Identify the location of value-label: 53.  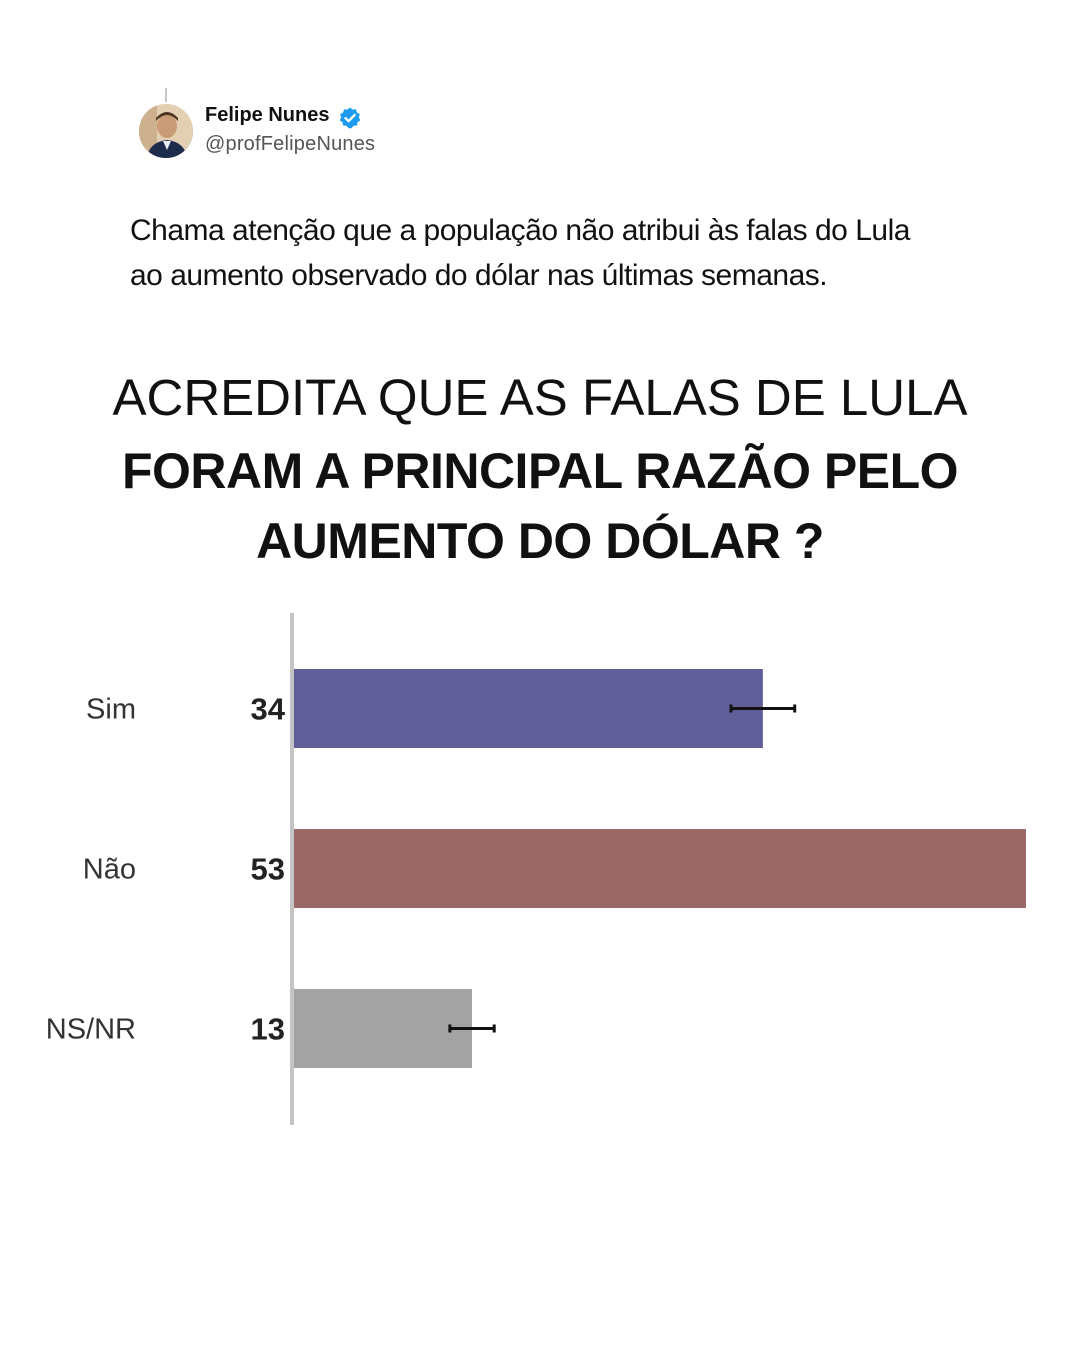
(268, 869).